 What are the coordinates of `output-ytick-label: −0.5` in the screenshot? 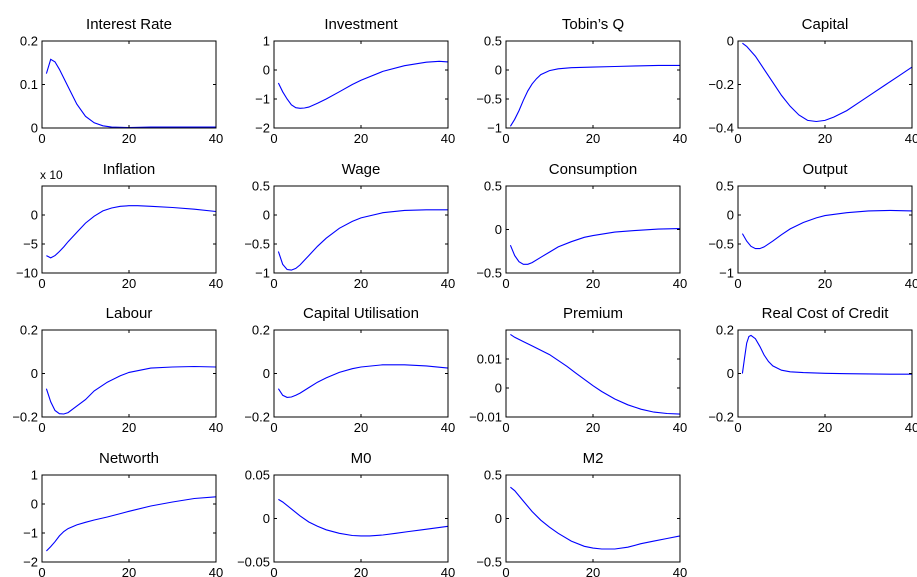 It's located at (721, 244).